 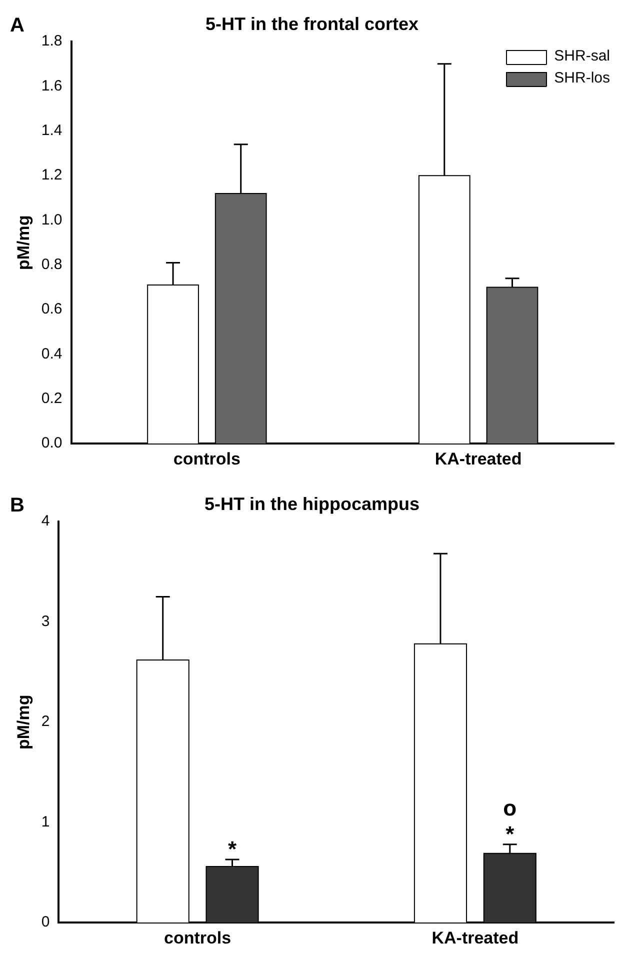 What do you see at coordinates (51, 219) in the screenshot?
I see `y-tick-label: 1.0` at bounding box center [51, 219].